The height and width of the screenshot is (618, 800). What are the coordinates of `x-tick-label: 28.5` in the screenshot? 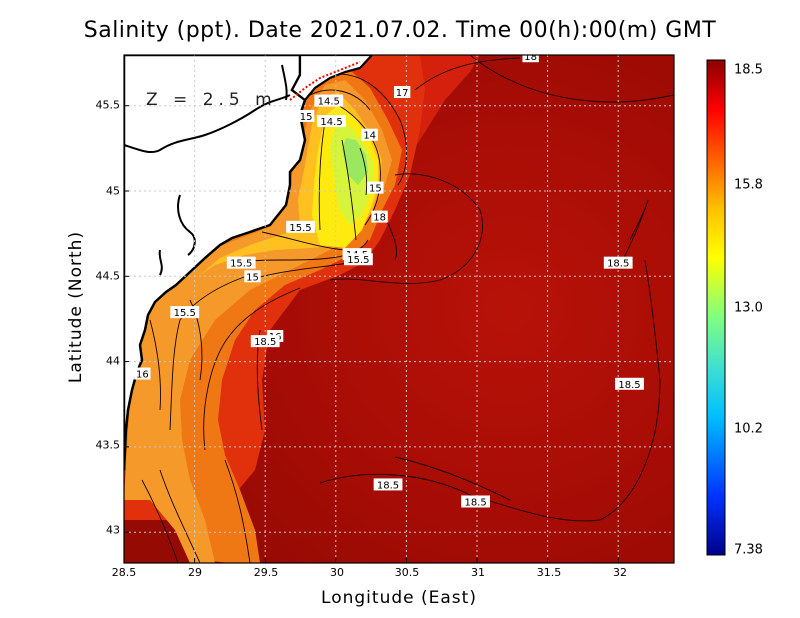 It's located at (124, 572).